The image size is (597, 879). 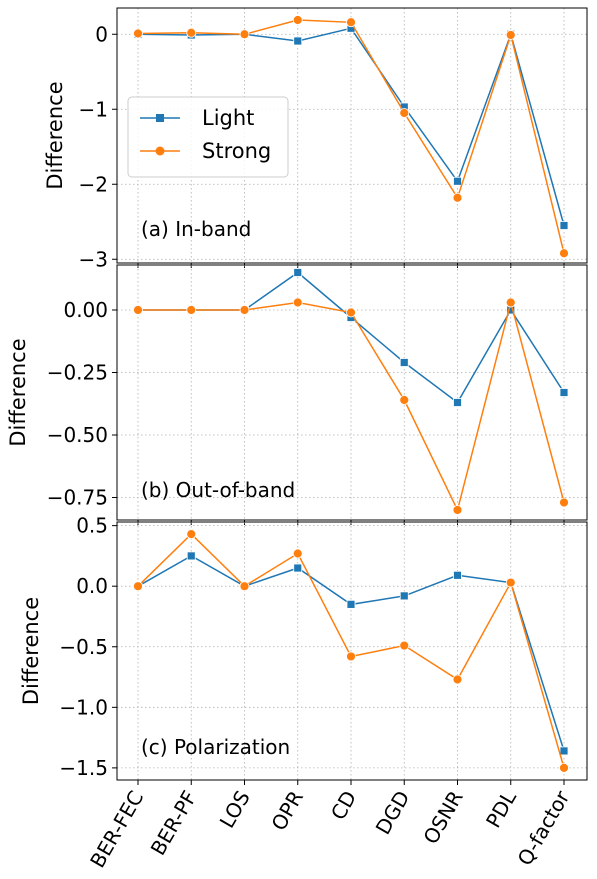 What do you see at coordinates (218, 490) in the screenshot?
I see `panel-label: (b) Out-of-band` at bounding box center [218, 490].